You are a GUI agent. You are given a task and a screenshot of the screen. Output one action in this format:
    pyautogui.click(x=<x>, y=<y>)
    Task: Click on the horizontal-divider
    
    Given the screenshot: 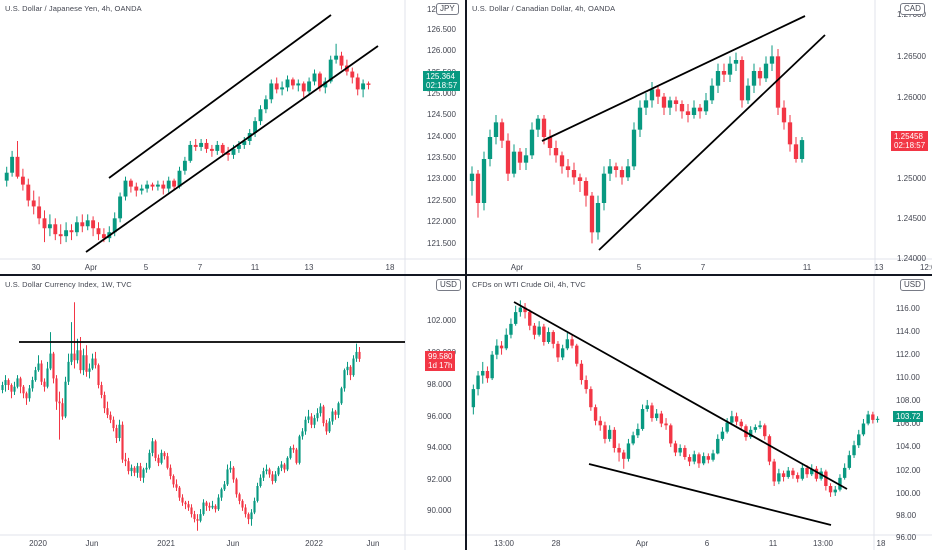 What is the action you would take?
    pyautogui.click(x=466, y=275)
    